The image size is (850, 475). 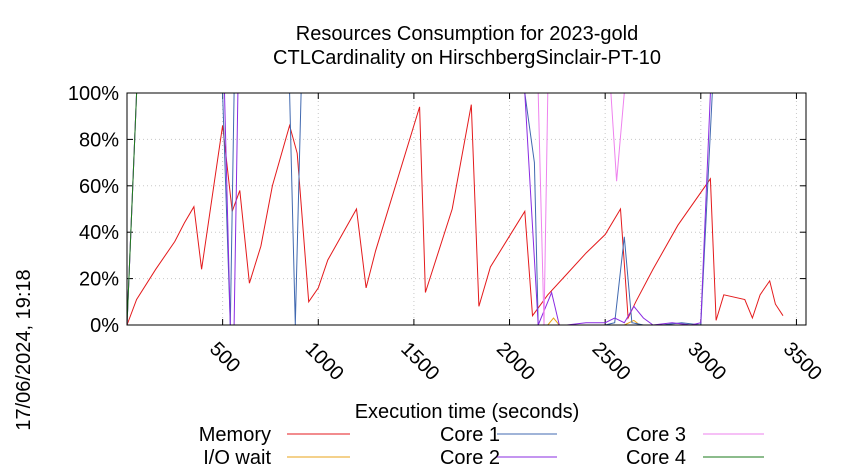 What do you see at coordinates (467, 34) in the screenshot?
I see `chart-title: Resources Consumption for 2023-gold` at bounding box center [467, 34].